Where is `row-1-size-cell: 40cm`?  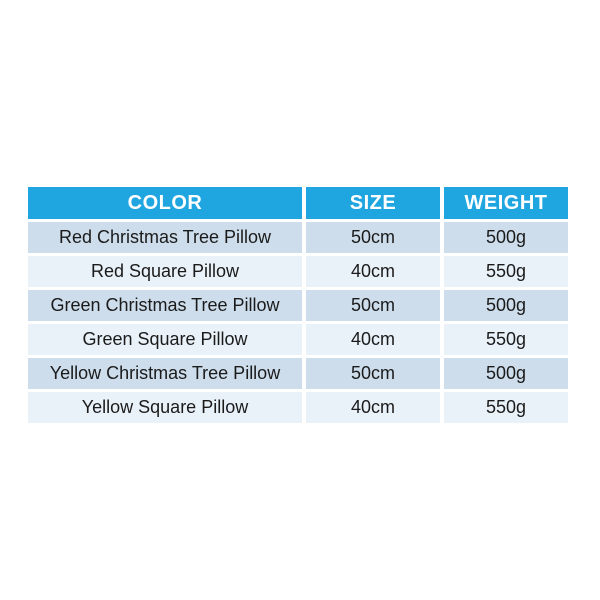 row-1-size-cell: 40cm is located at coordinates (373, 271).